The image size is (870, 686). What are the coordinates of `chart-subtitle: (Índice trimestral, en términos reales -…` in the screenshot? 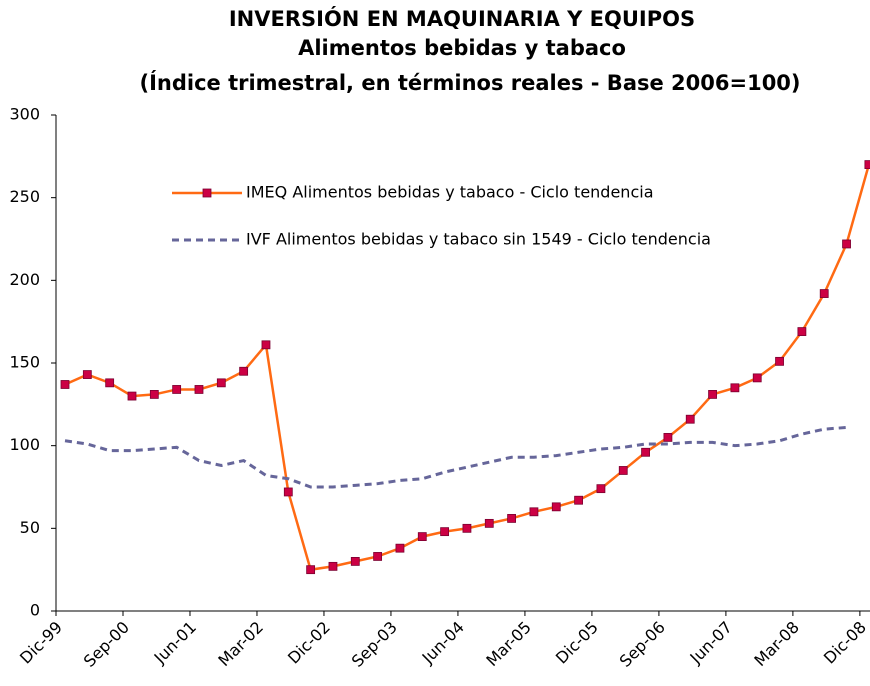 It's located at (469, 82).